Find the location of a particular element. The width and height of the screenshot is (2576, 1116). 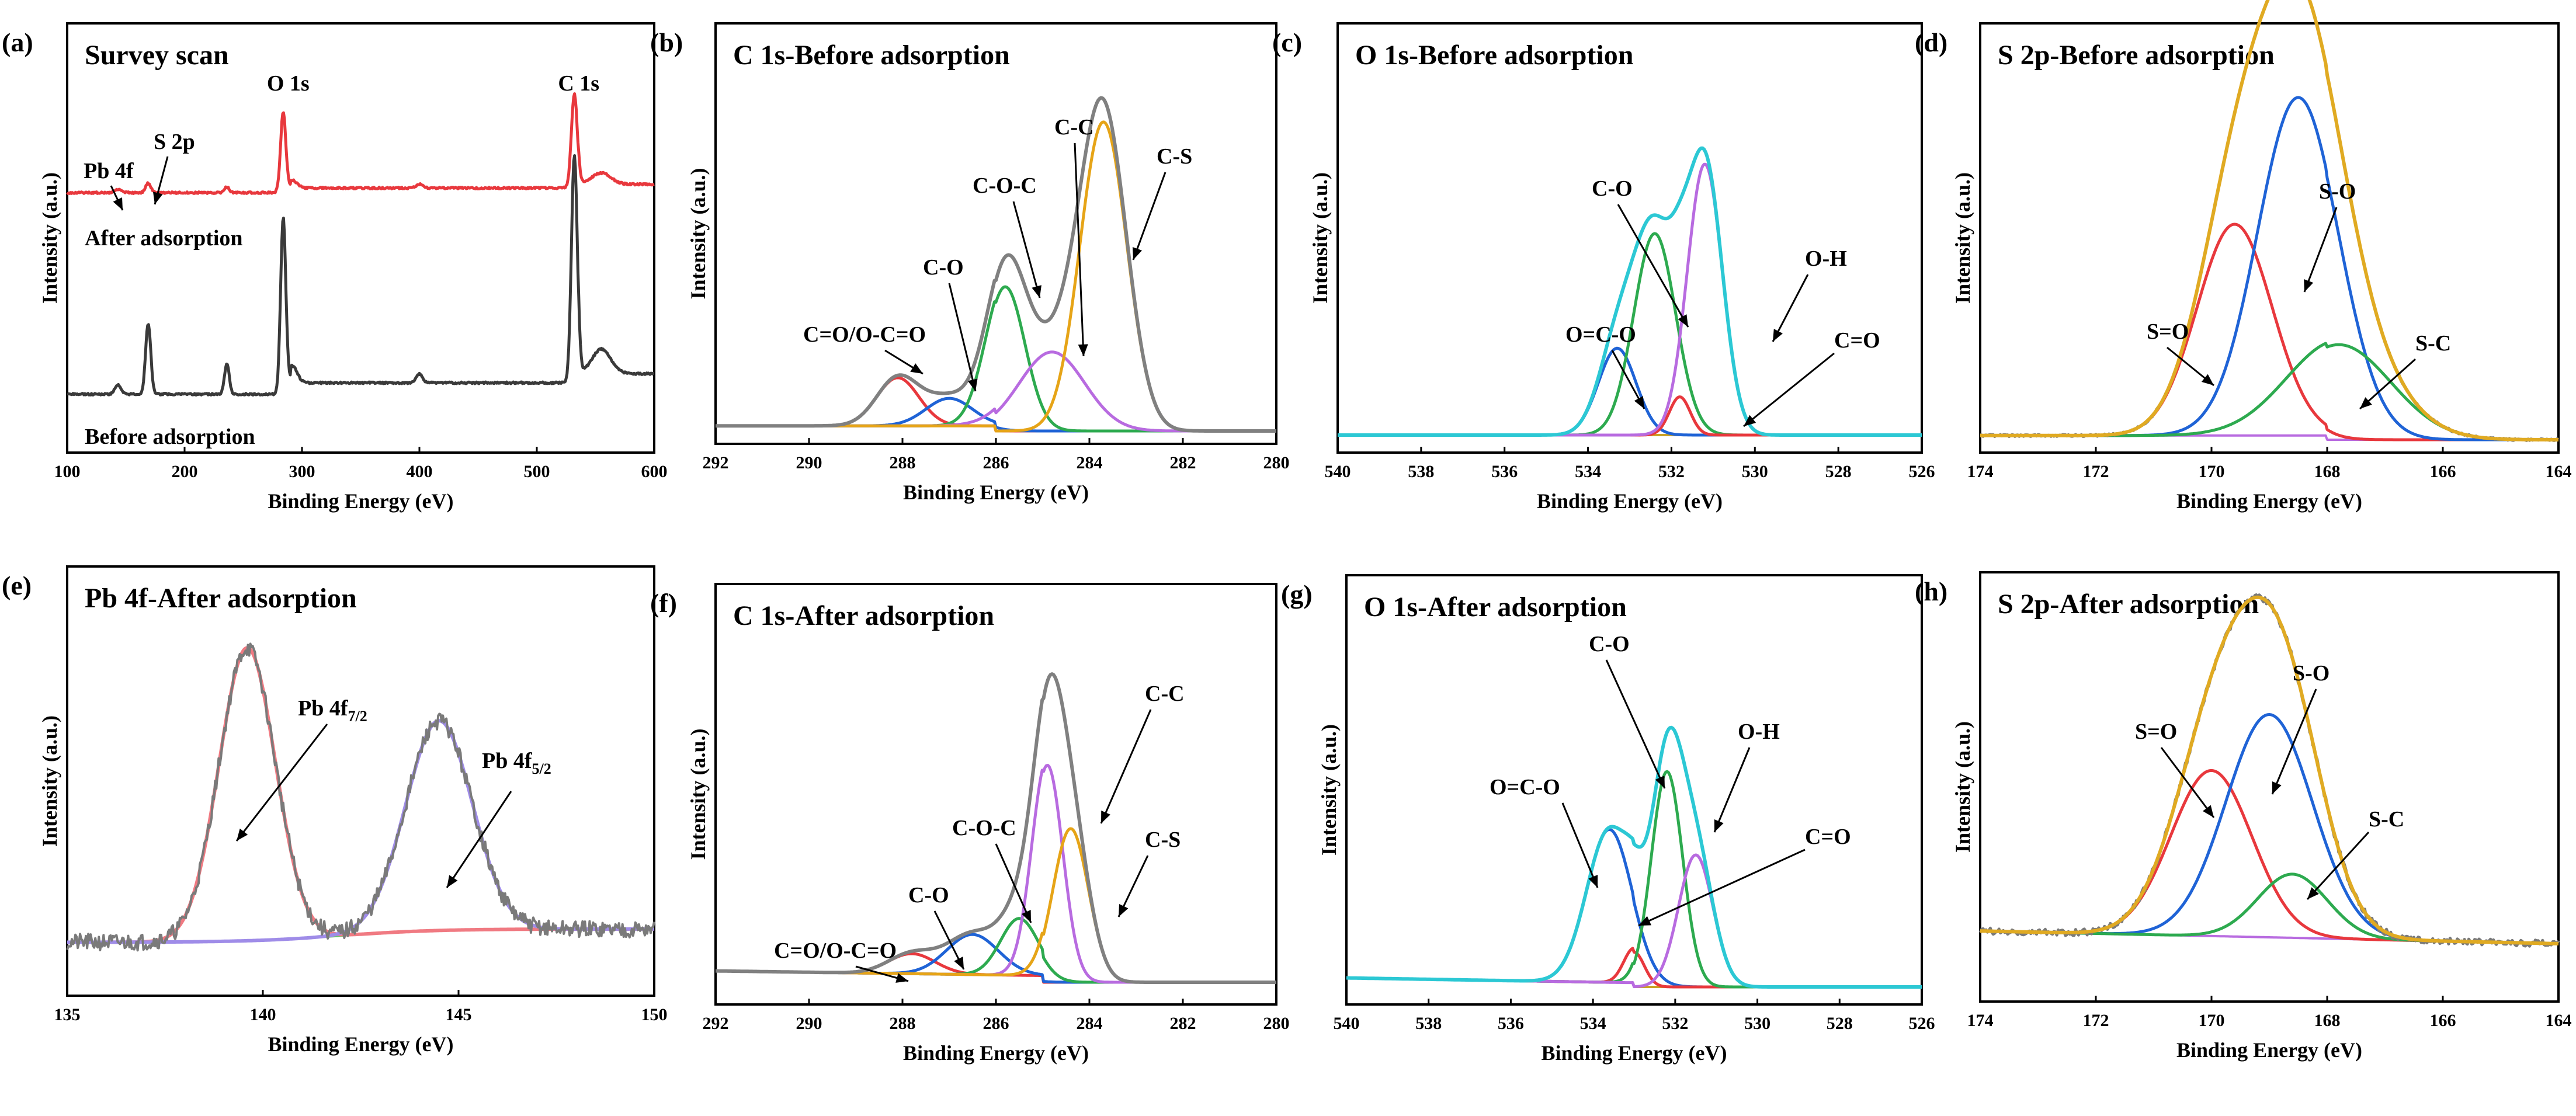

peak-label: C=O is located at coordinates (1828, 837).